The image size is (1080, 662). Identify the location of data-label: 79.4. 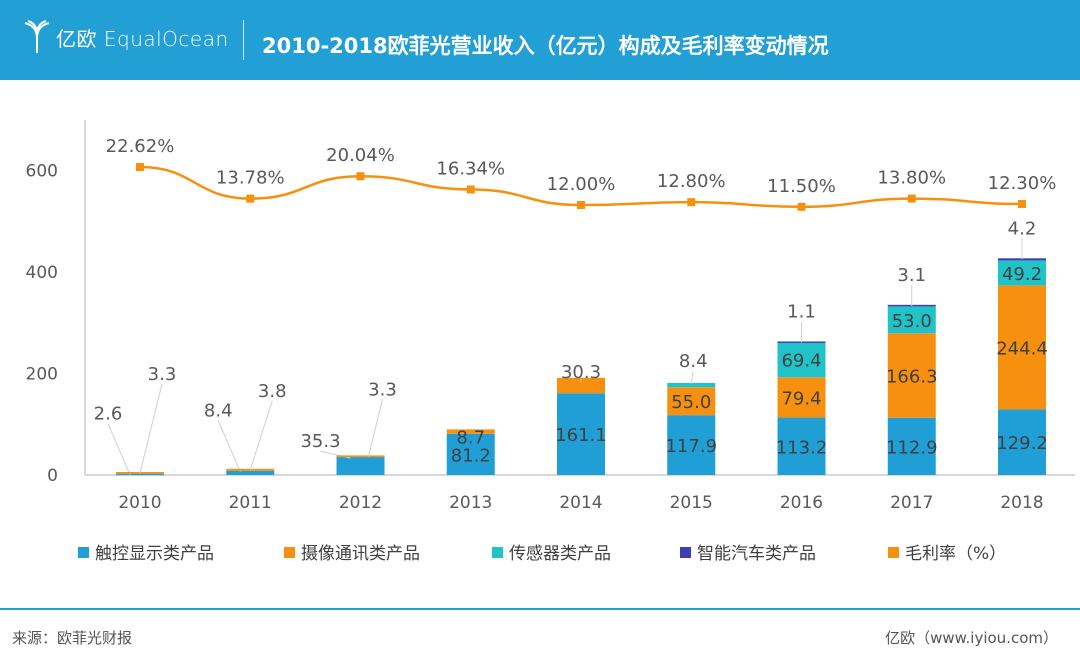
(801, 398).